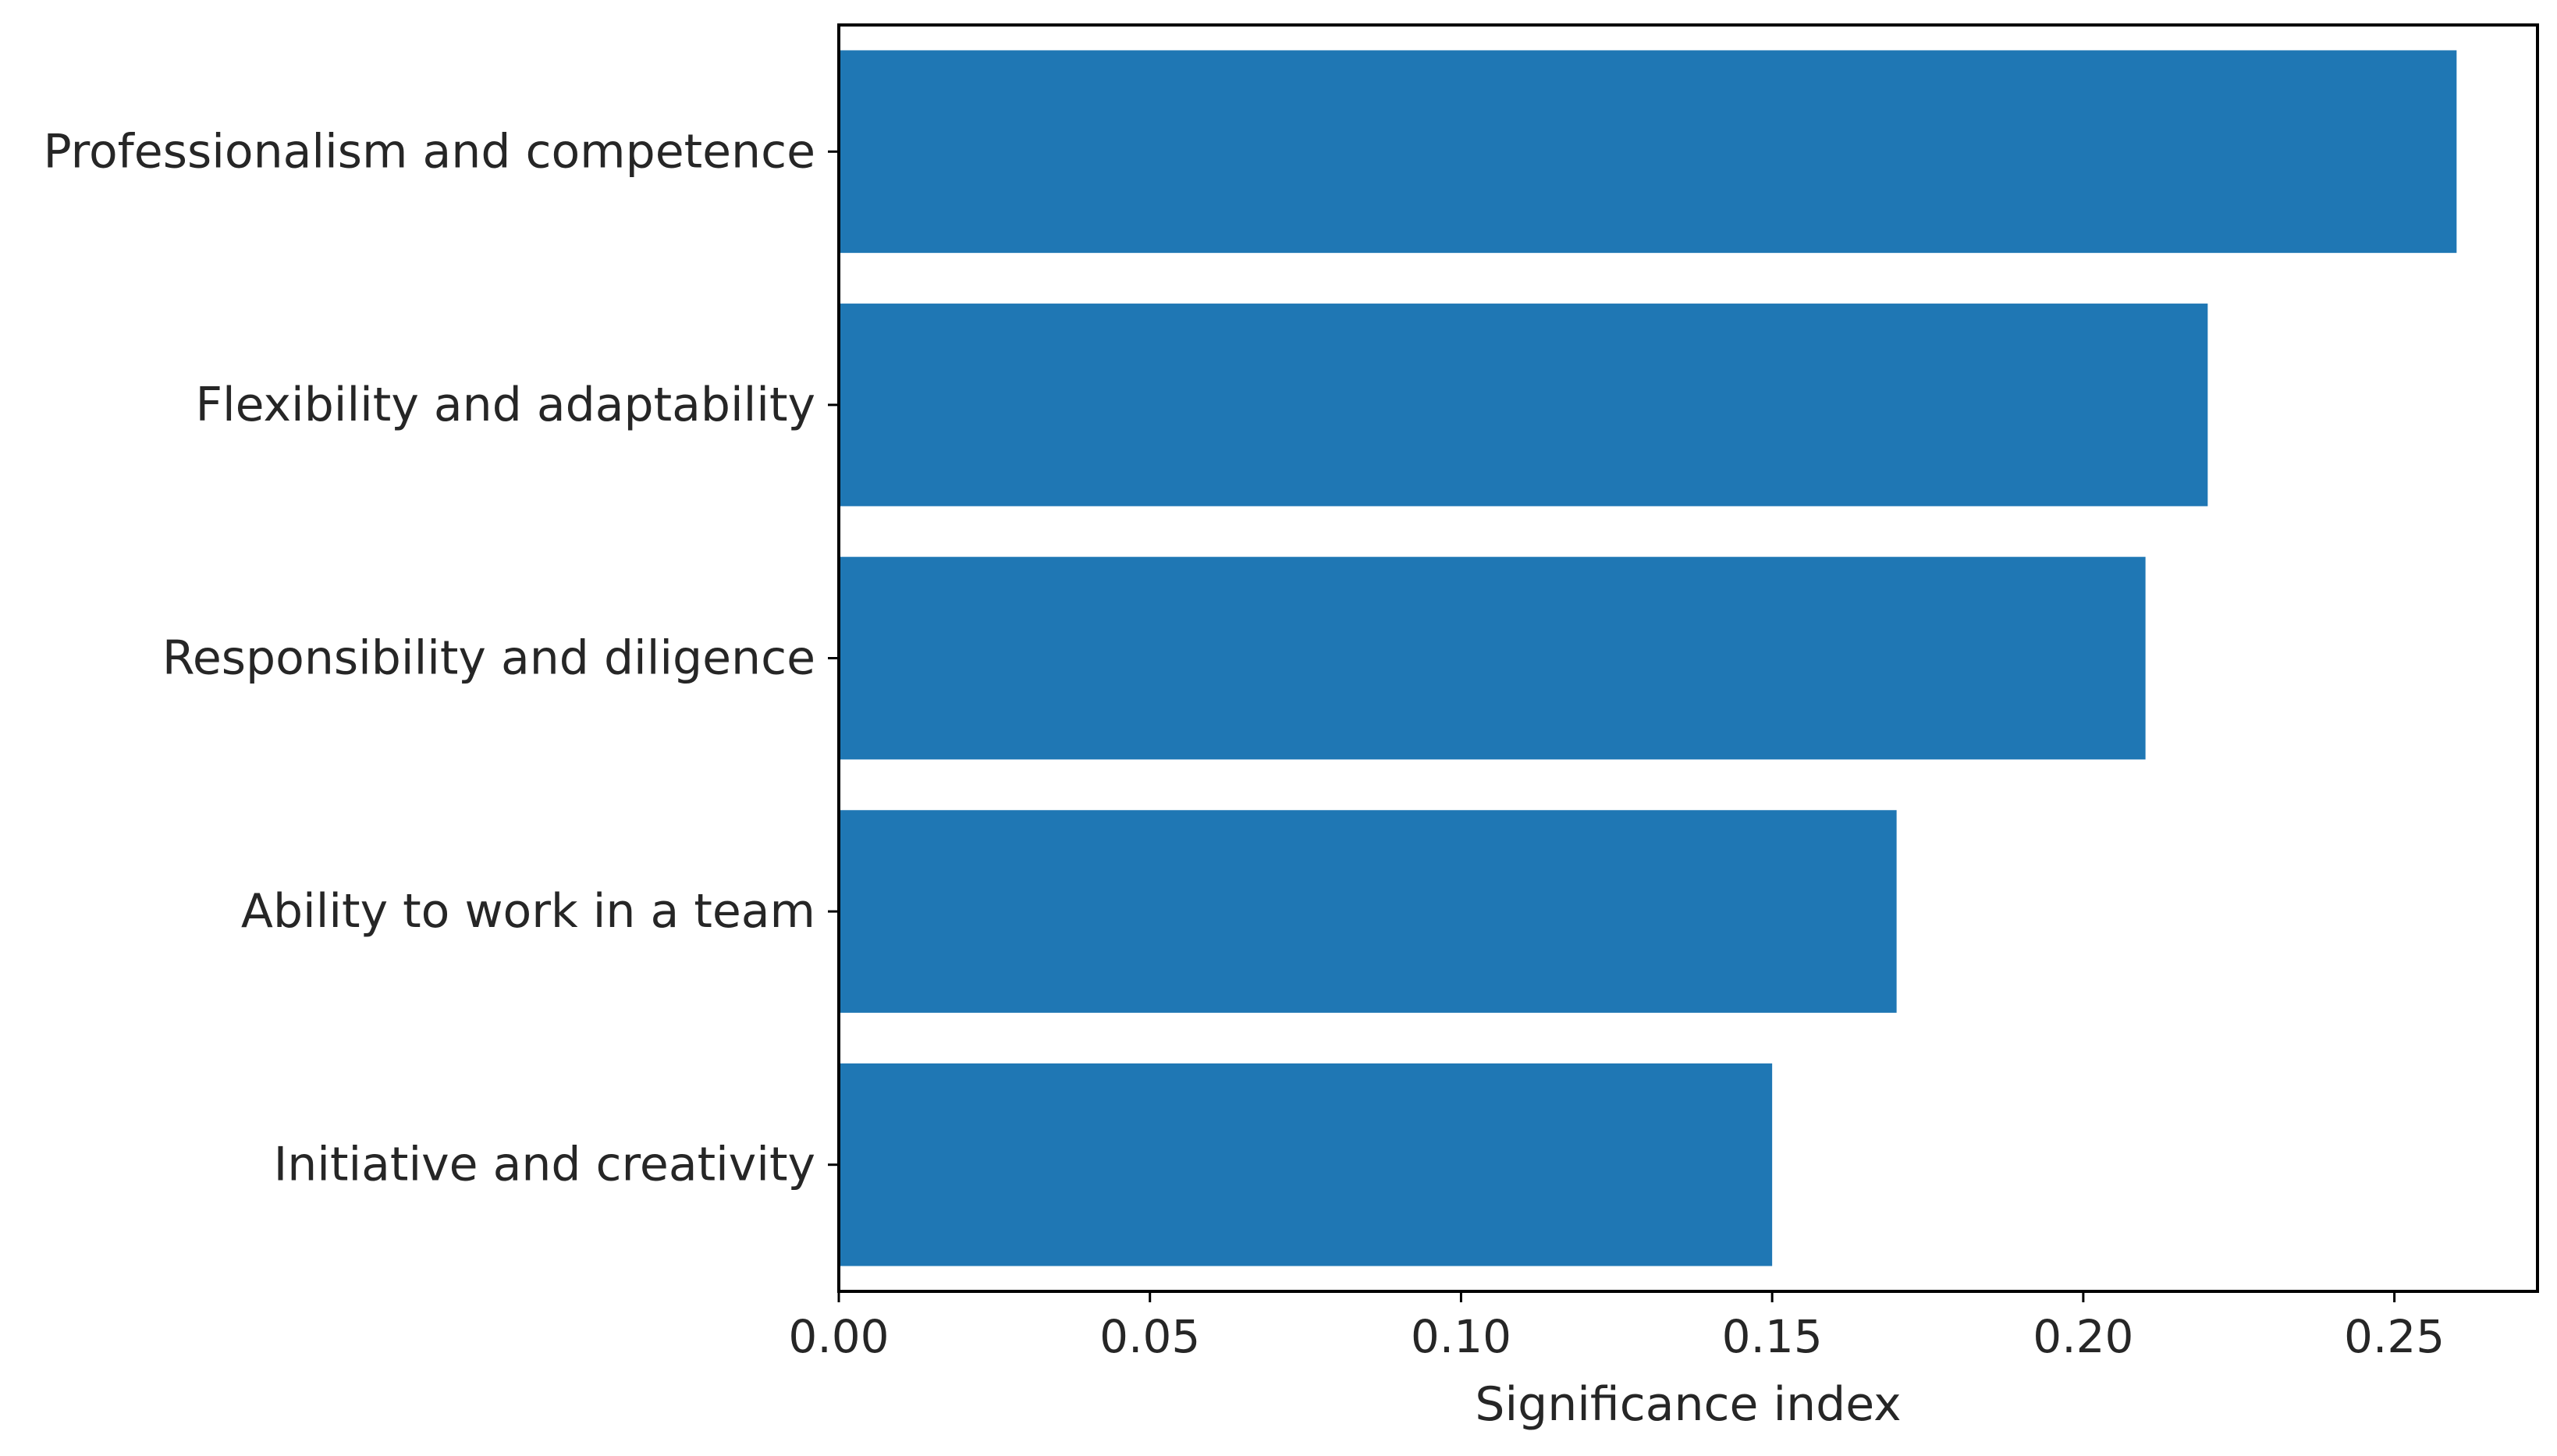 The width and height of the screenshot is (2557, 1456). I want to click on y-tick-label: Initiative and creativity, so click(544, 1165).